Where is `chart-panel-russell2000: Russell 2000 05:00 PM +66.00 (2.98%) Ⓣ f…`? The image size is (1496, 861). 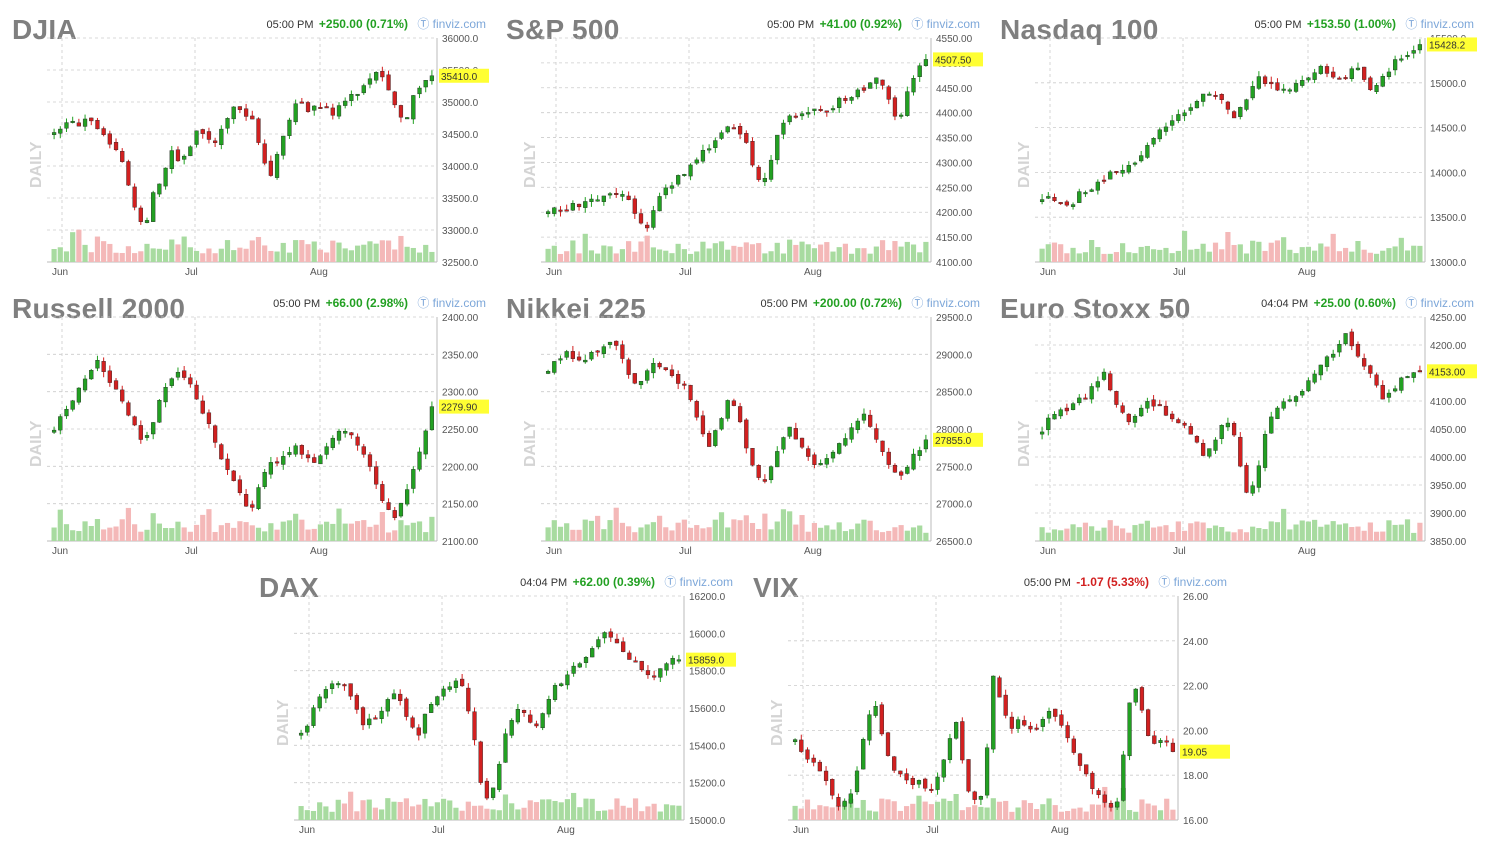 chart-panel-russell2000: Russell 2000 05:00 PM +66.00 (2.98%) Ⓣ f… is located at coordinates (250, 426).